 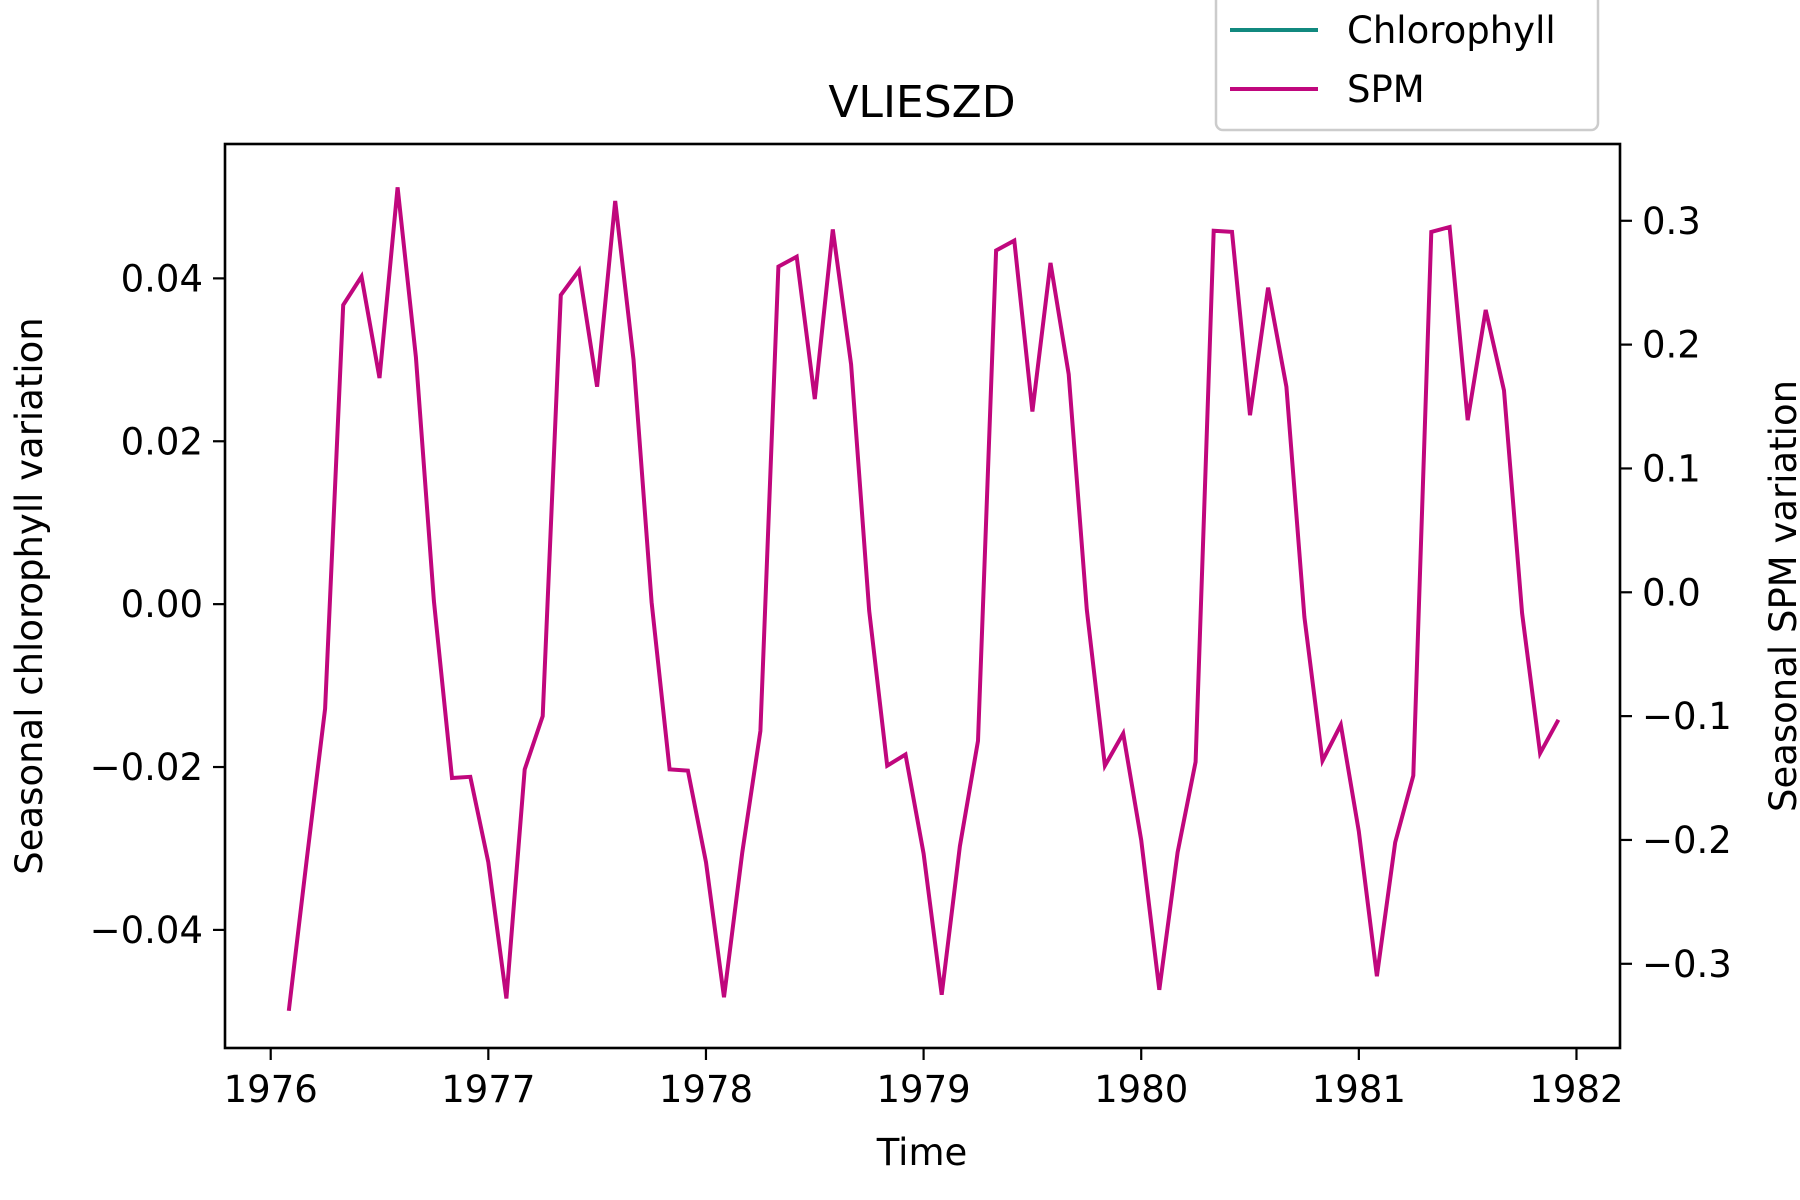 I want to click on x-tick-label: 1981, so click(x=1359, y=1089).